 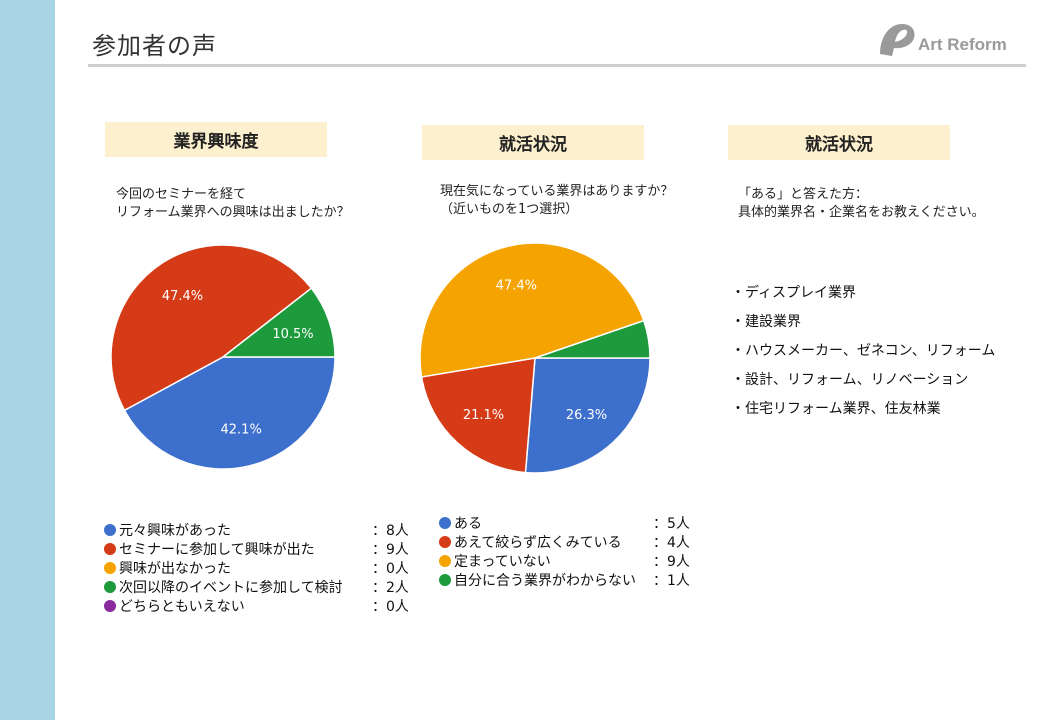 What do you see at coordinates (897, 40) in the screenshot?
I see `art-reform-logo-icon` at bounding box center [897, 40].